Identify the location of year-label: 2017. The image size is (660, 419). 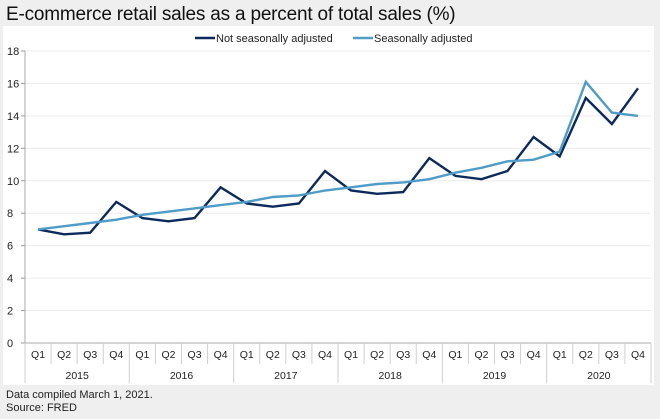
(286, 376).